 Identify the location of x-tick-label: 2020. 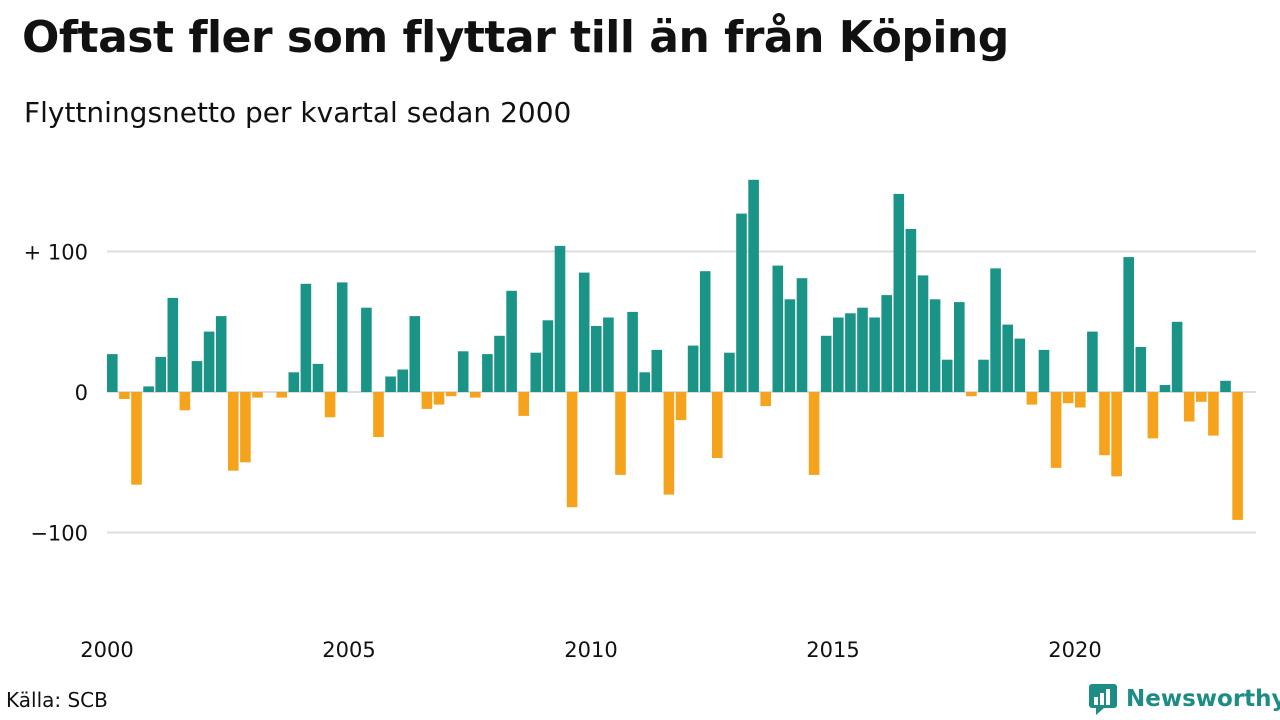
(1074, 650).